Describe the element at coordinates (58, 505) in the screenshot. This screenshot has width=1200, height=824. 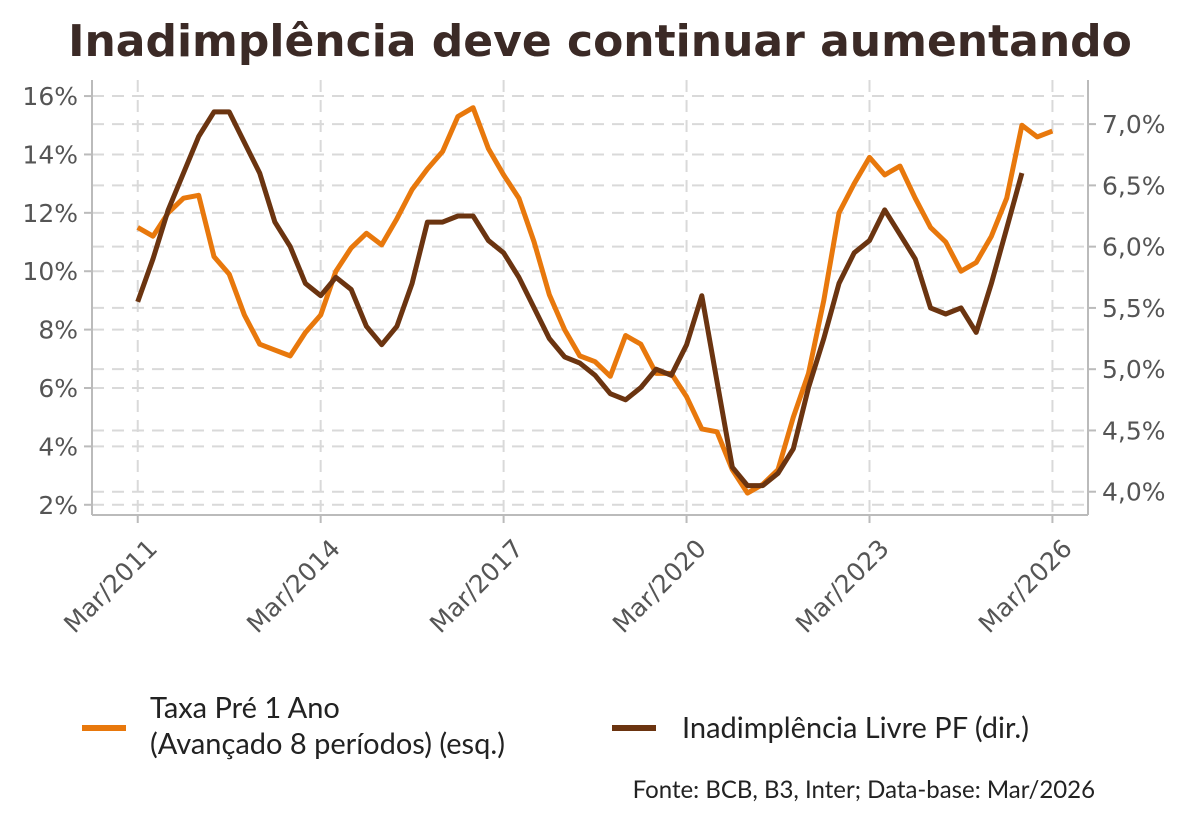
I see `y-tick-label: 2%` at that location.